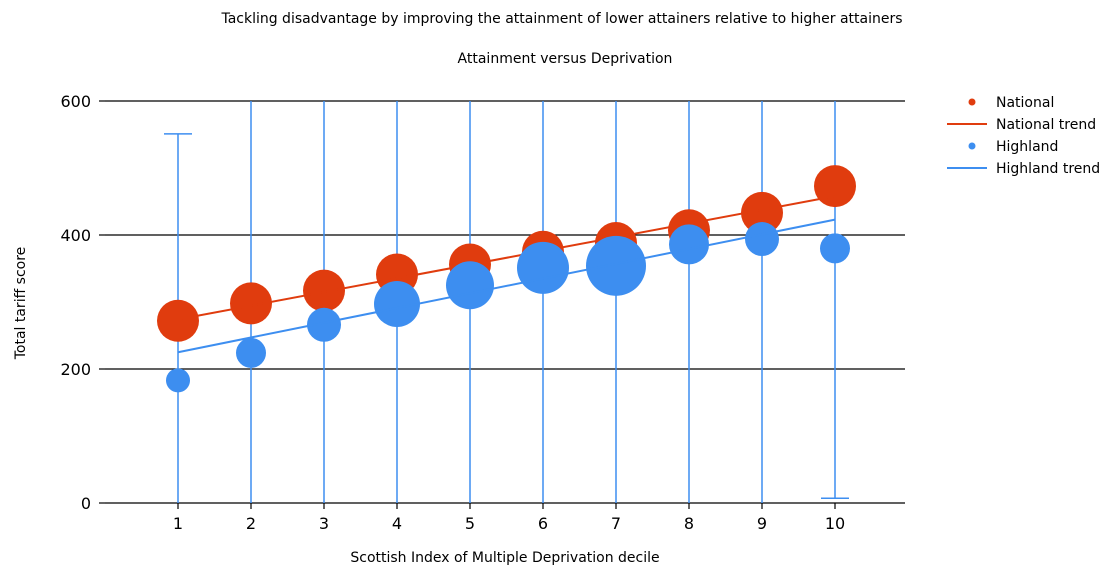 The image size is (1116, 570). What do you see at coordinates (470, 523) in the screenshot?
I see `x-tick-label-5: 5` at bounding box center [470, 523].